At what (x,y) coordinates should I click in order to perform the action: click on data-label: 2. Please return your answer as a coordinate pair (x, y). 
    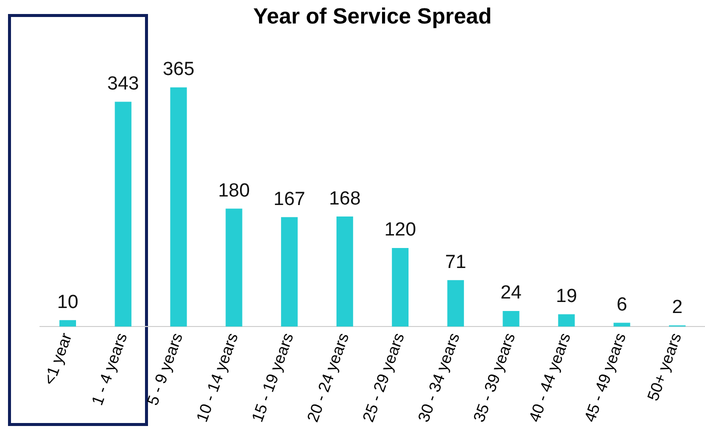
    Looking at the image, I should click on (677, 307).